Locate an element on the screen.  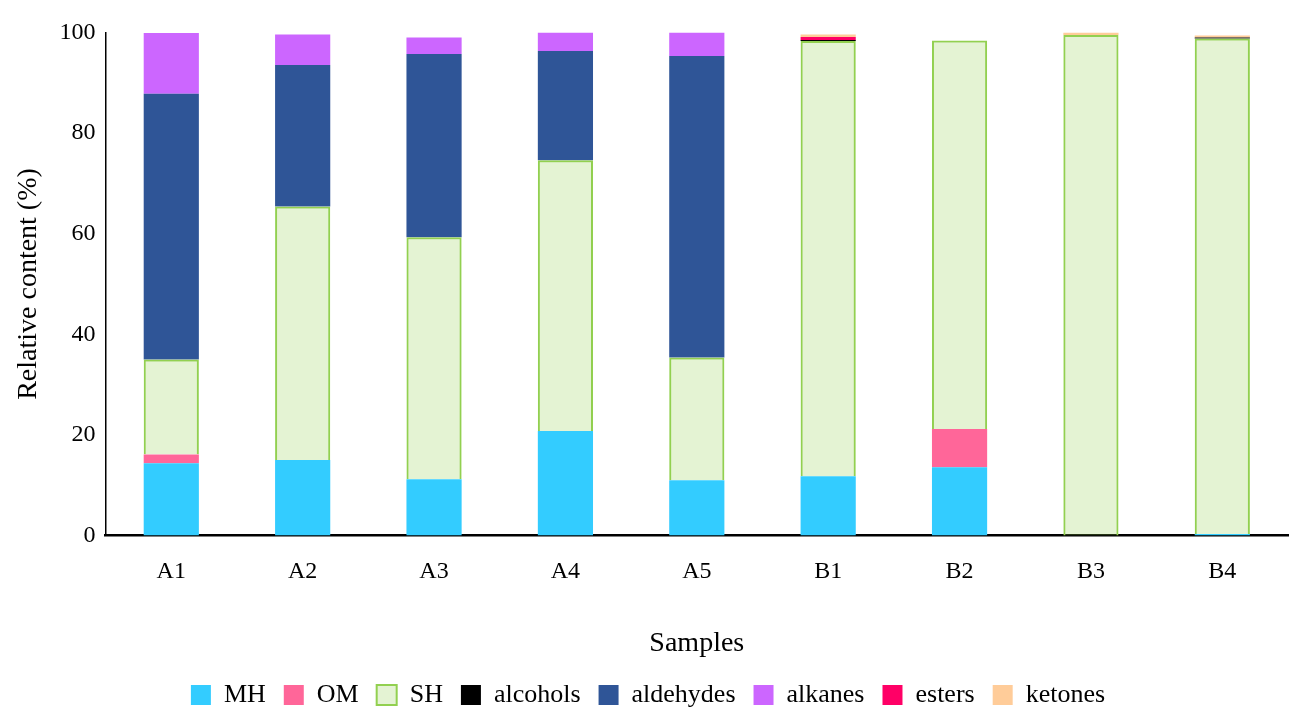
y-tick-label: 40 is located at coordinates (83, 332).